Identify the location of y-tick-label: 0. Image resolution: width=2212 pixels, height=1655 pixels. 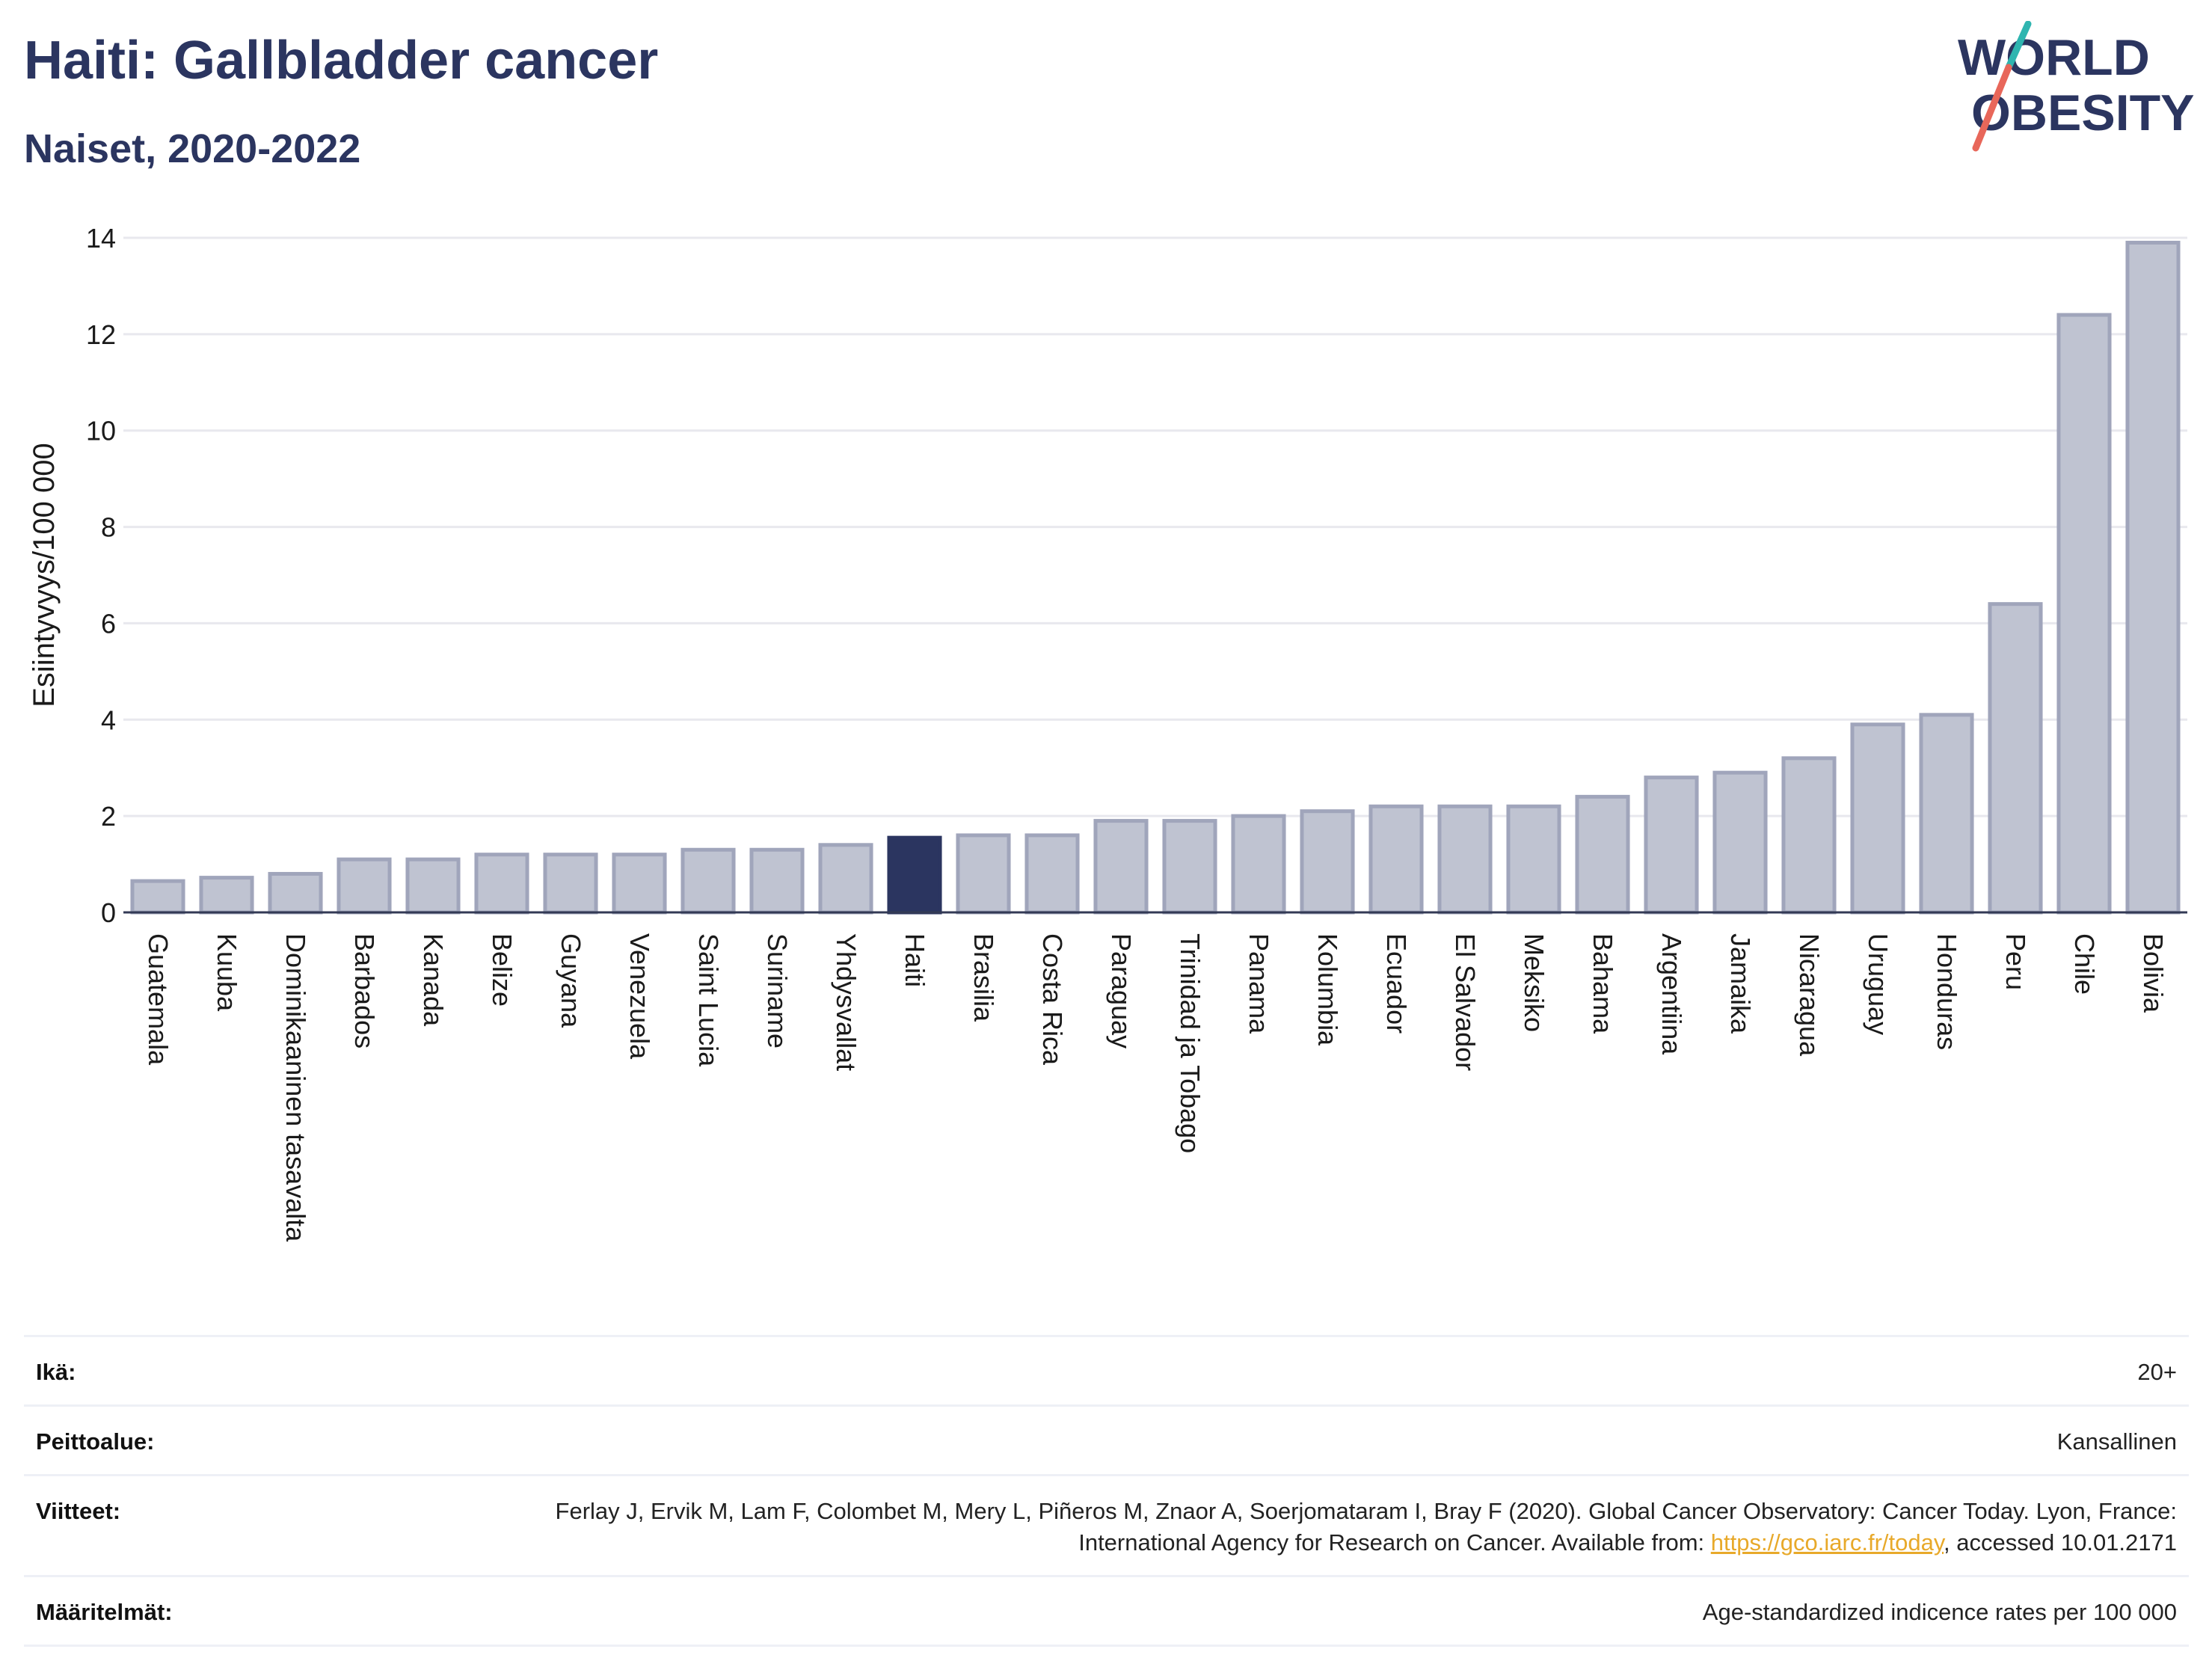
(108, 912).